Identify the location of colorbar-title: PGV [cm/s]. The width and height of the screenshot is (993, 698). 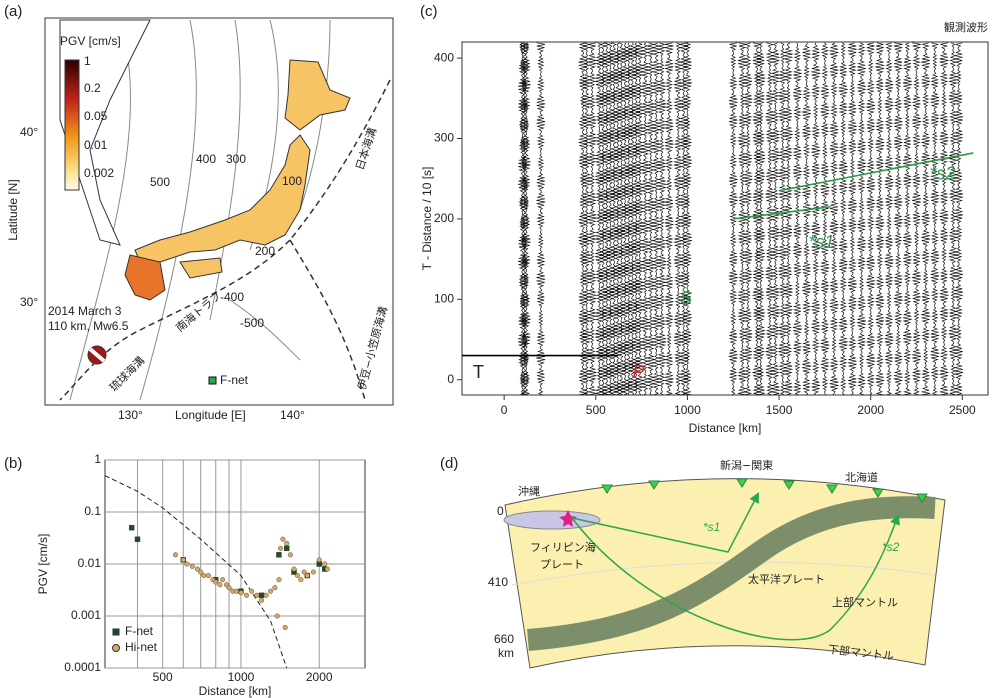
(90, 41).